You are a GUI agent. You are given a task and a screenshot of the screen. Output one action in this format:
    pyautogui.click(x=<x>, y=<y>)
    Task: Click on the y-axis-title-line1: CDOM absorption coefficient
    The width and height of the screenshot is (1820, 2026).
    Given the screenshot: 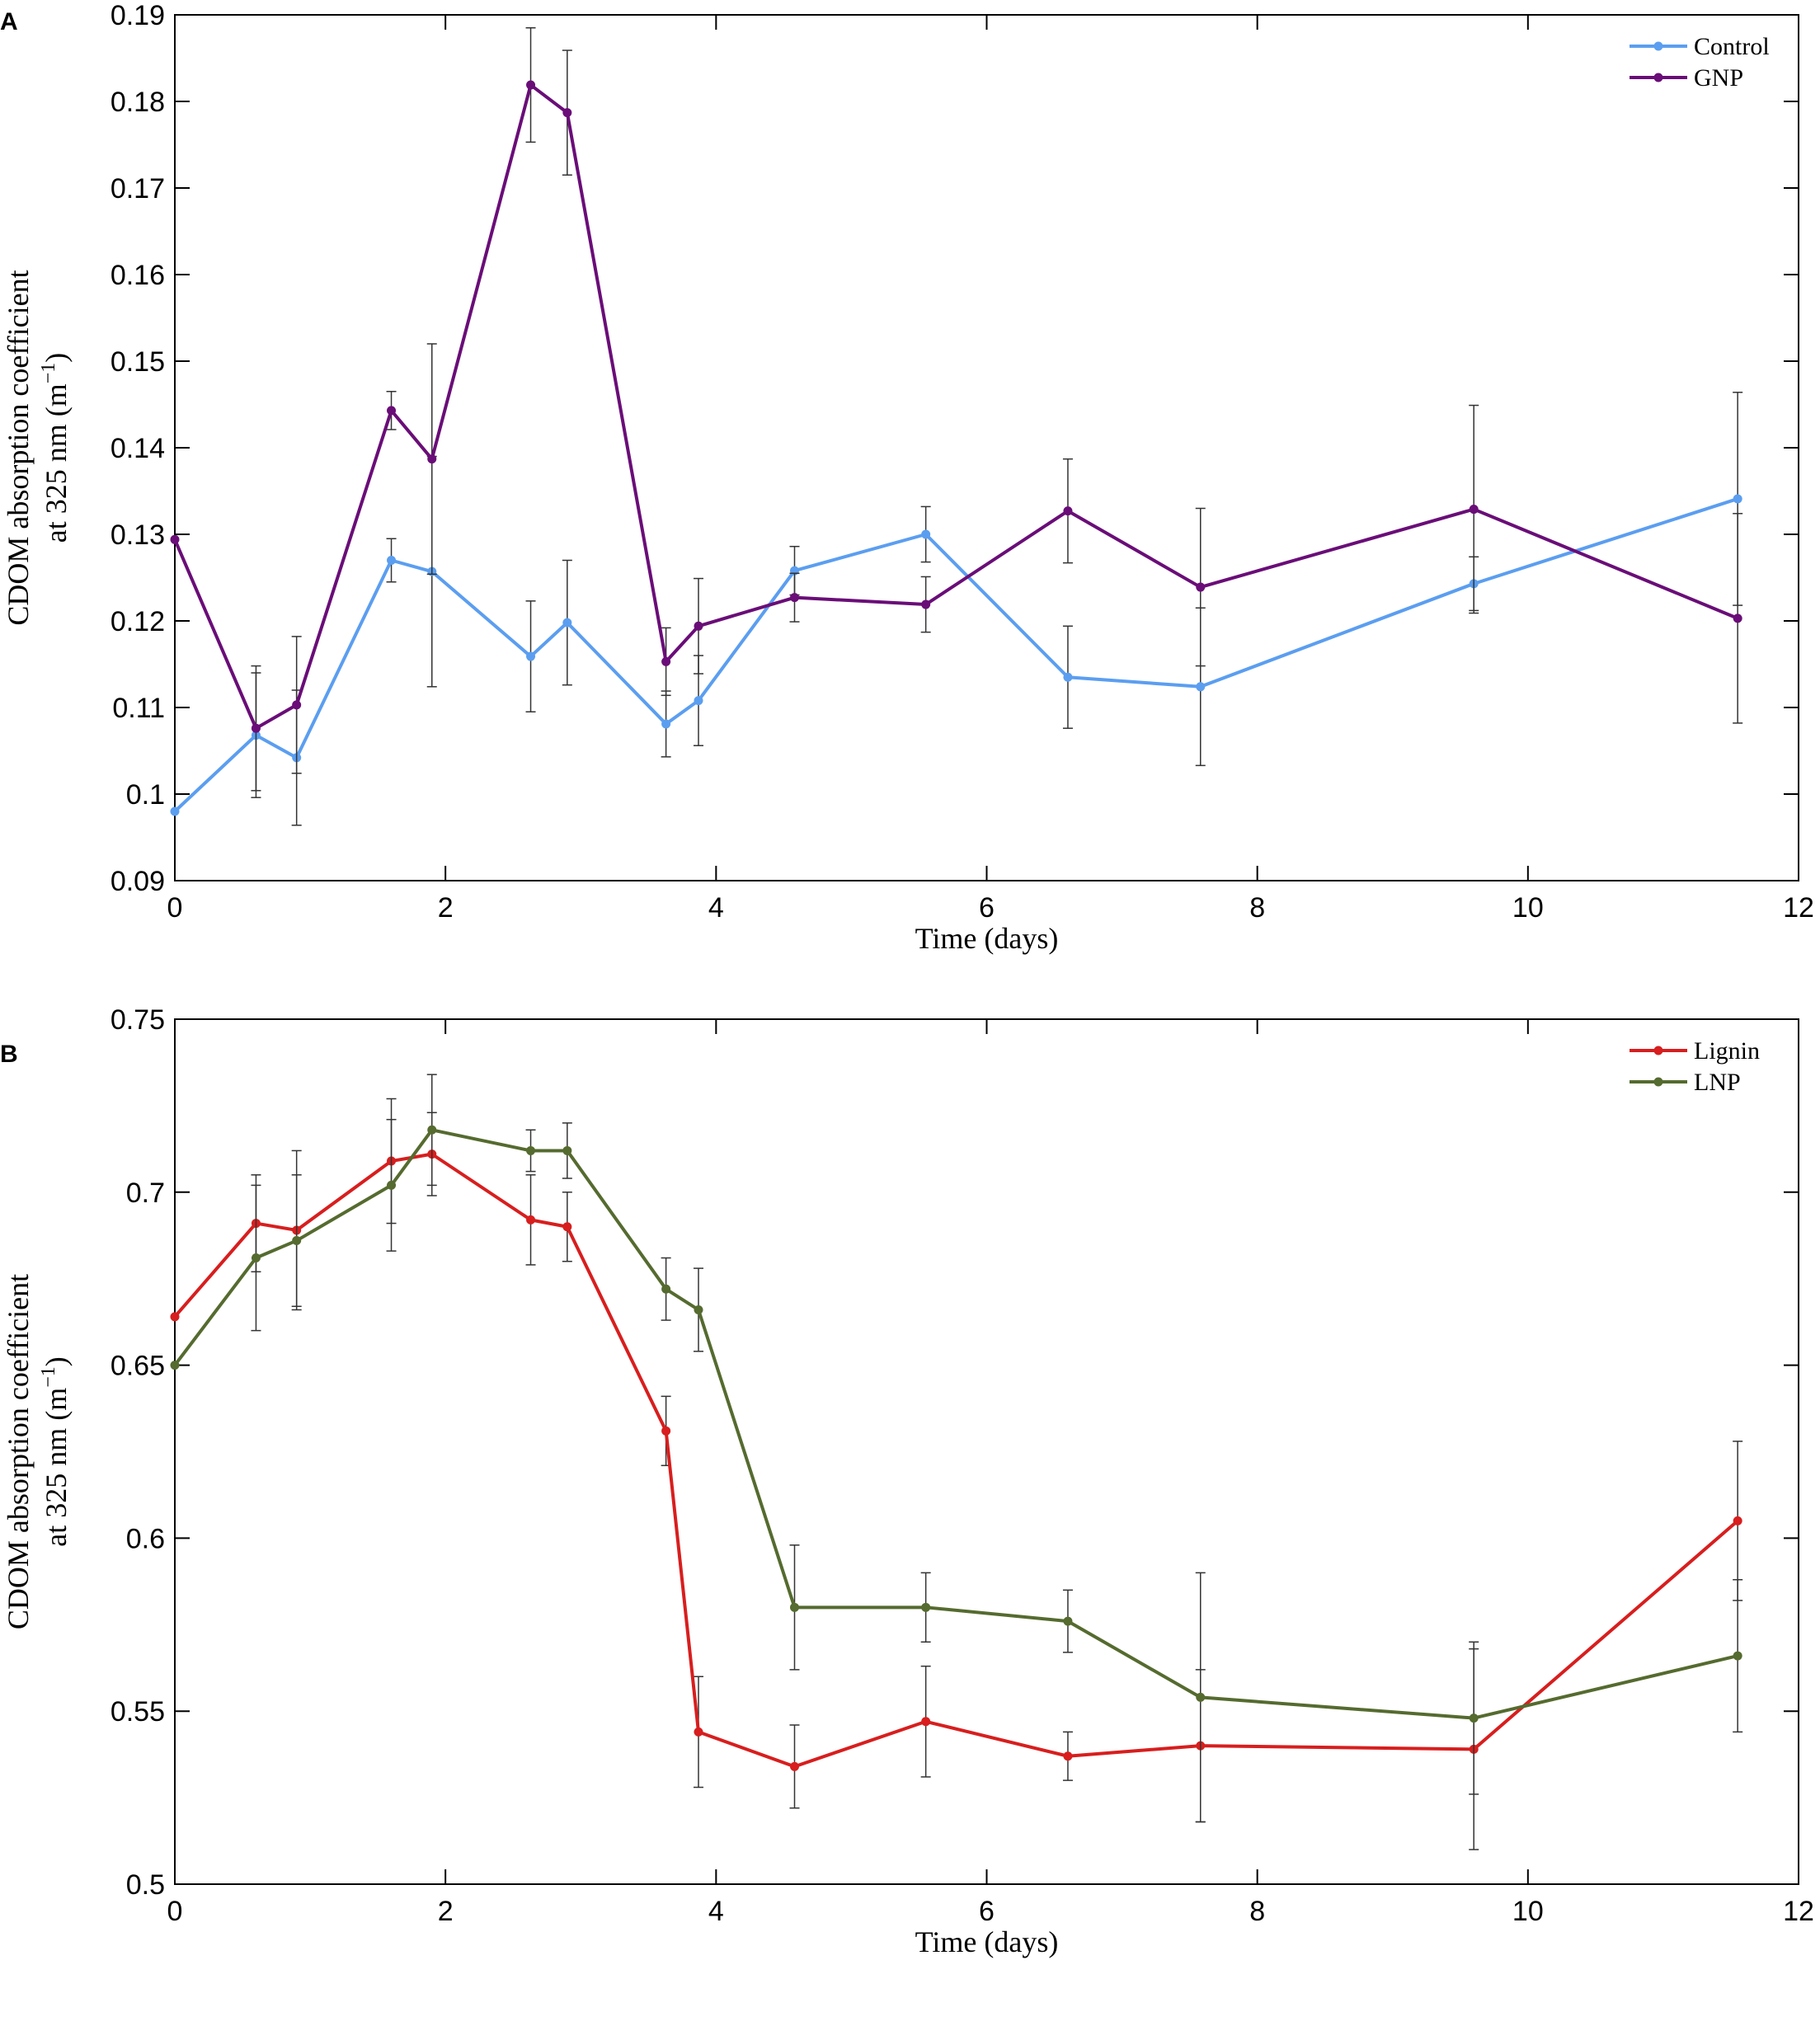 What is the action you would take?
    pyautogui.click(x=18, y=1451)
    